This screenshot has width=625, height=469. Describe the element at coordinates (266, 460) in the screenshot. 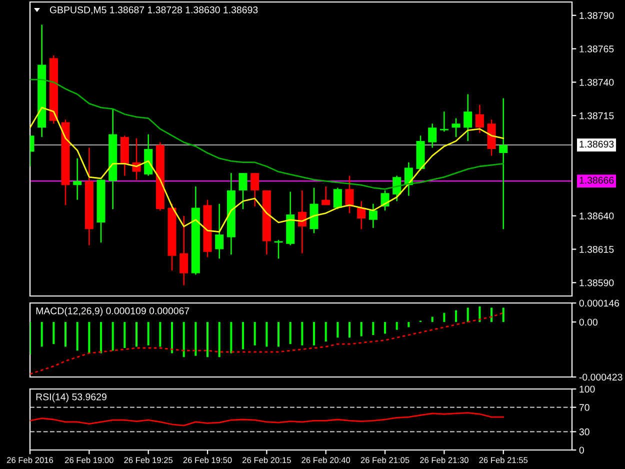

I see `x-tick-label: 26 Feb 20:15` at that location.